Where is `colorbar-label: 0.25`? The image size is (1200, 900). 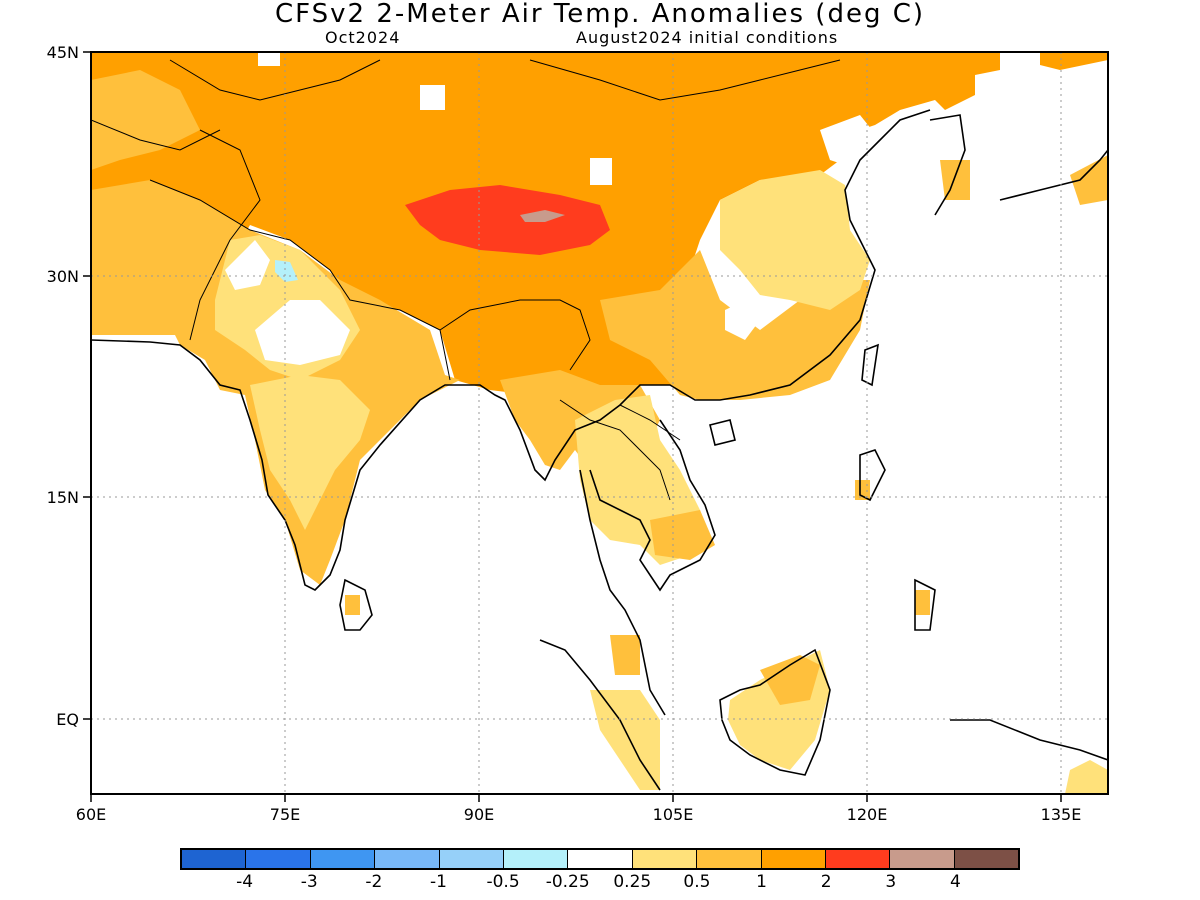
colorbar-label: 0.25 is located at coordinates (632, 882).